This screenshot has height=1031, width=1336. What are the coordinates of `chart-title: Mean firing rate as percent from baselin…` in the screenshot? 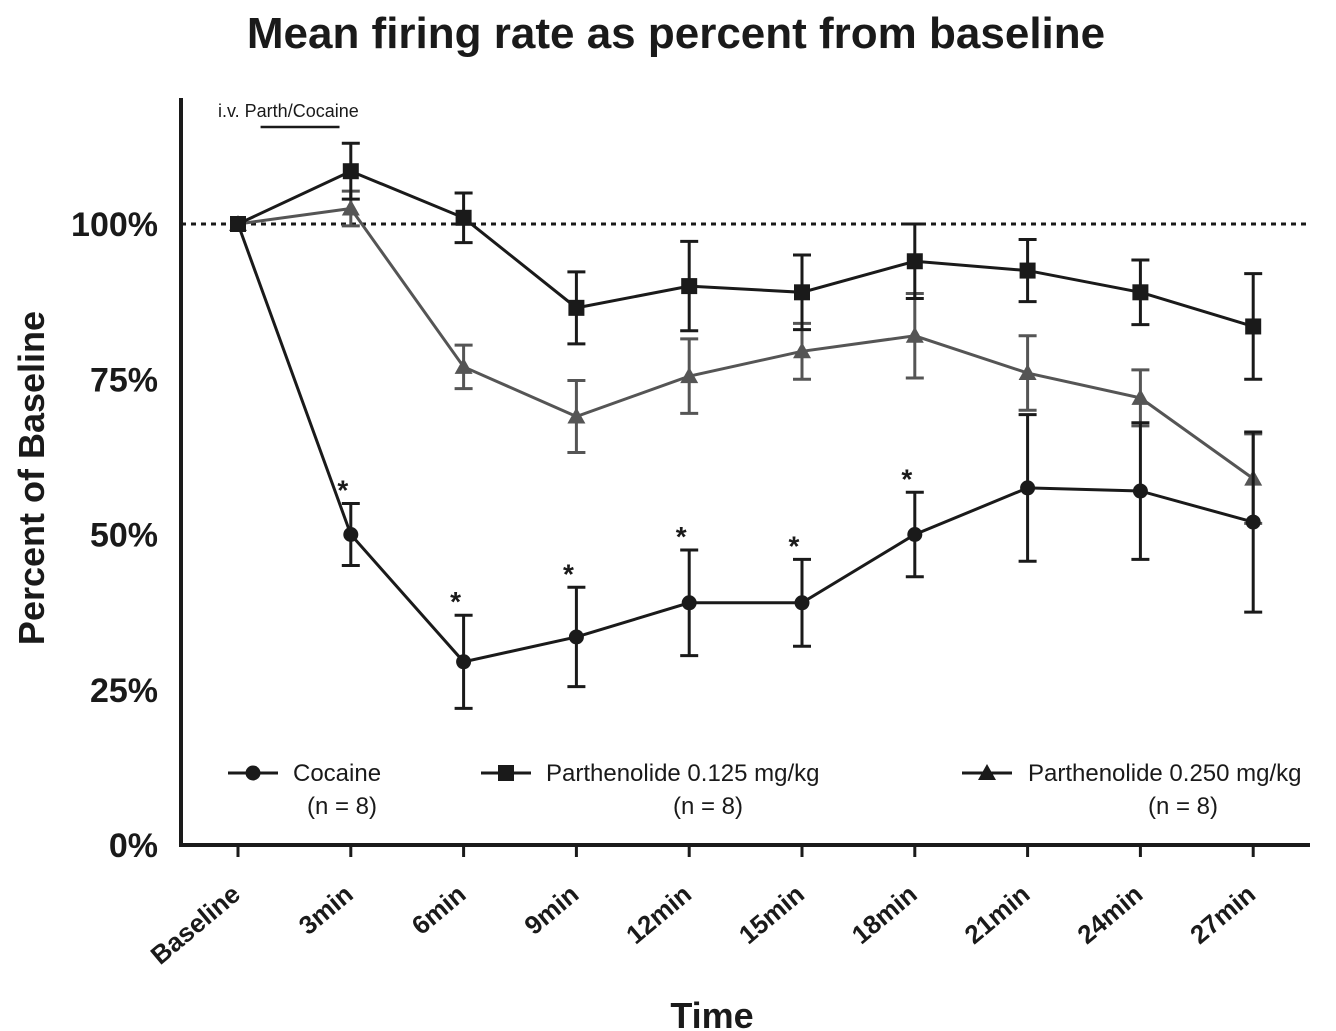 It's located at (676, 33).